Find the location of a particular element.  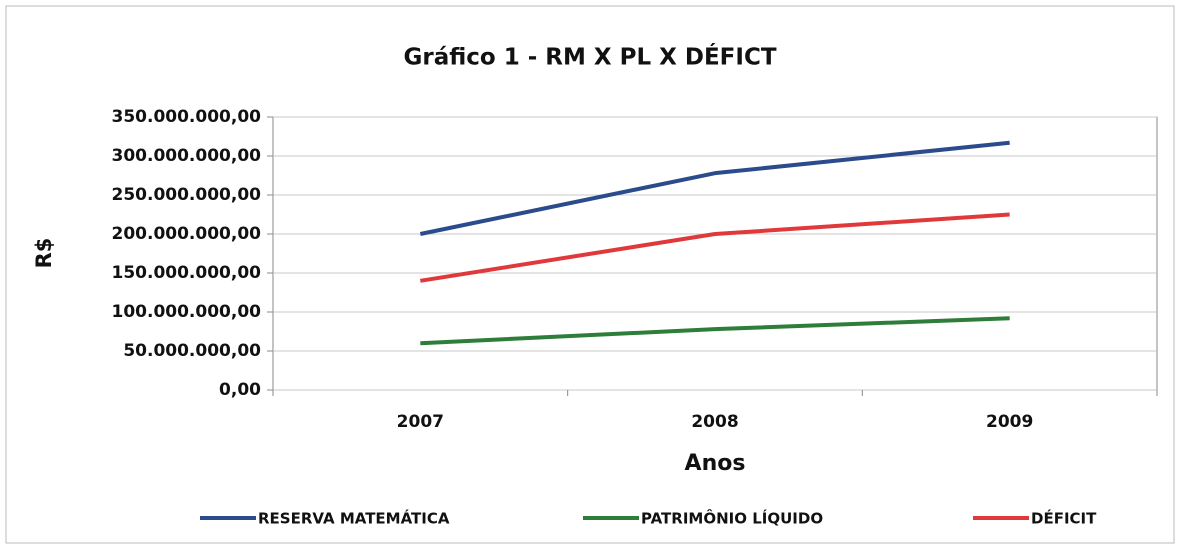

x-axis-label: Anos is located at coordinates (715, 463).